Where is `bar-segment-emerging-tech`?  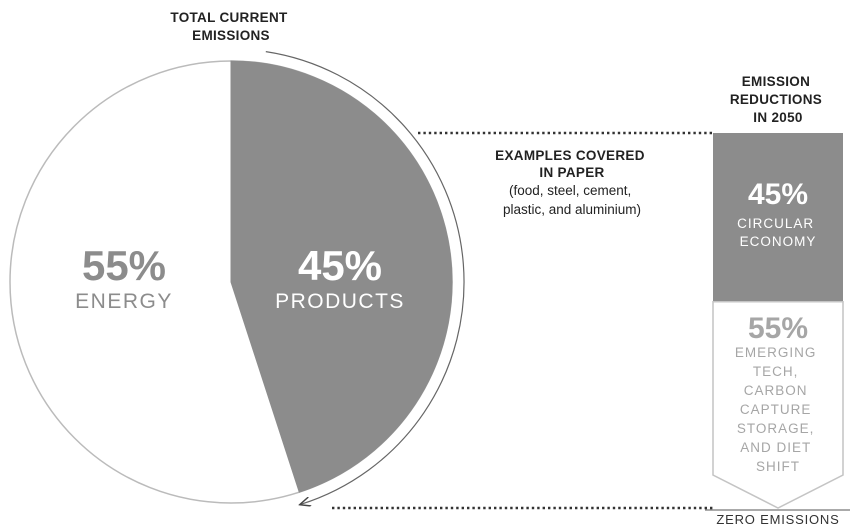
bar-segment-emerging-tech is located at coordinates (778, 405).